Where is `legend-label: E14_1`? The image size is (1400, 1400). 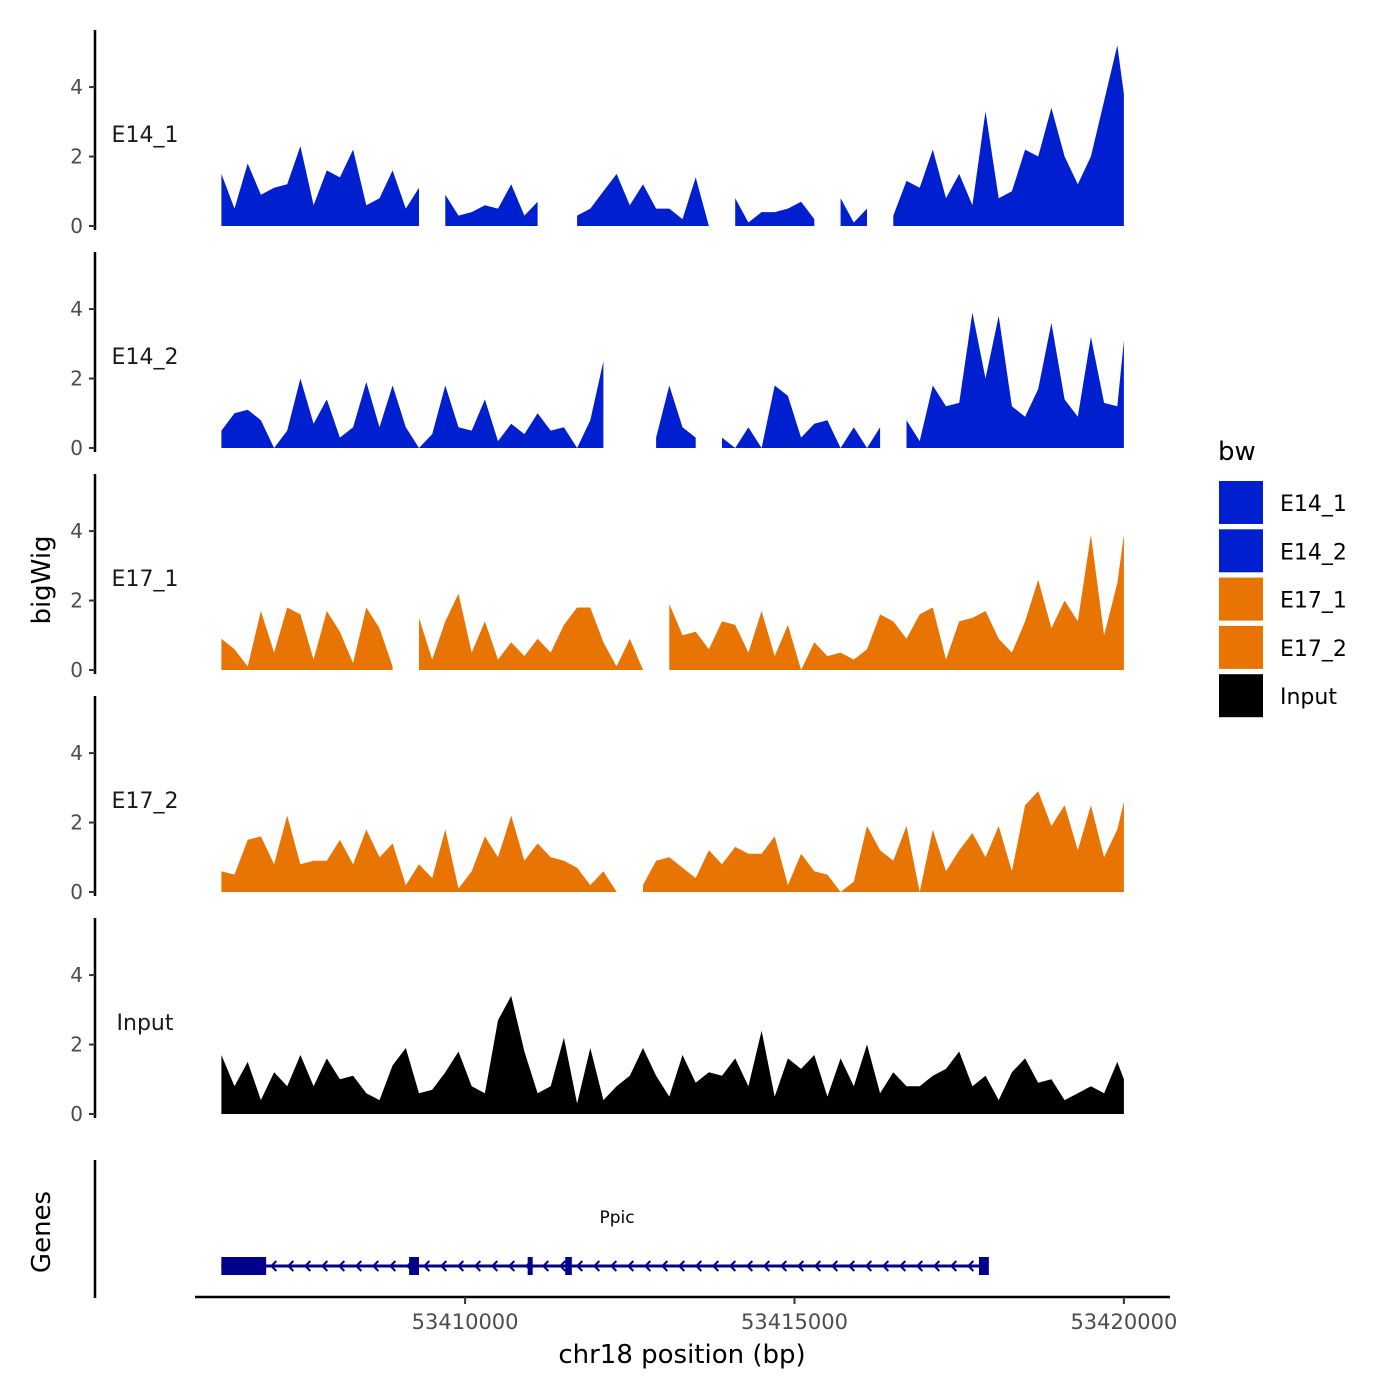 legend-label: E14_1 is located at coordinates (1313, 504).